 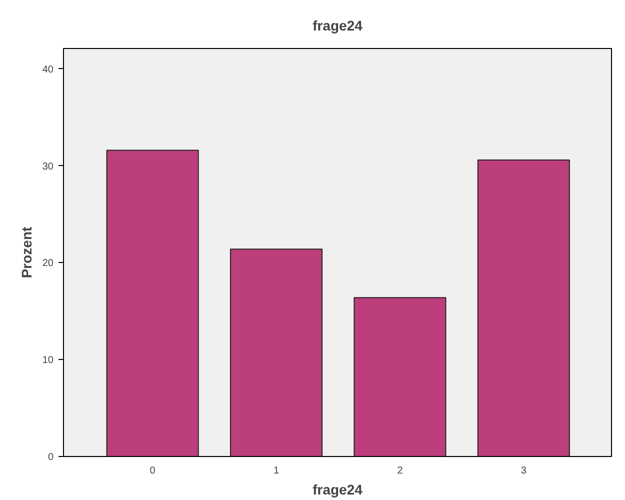 I want to click on x-tick-label: 0, so click(x=153, y=471).